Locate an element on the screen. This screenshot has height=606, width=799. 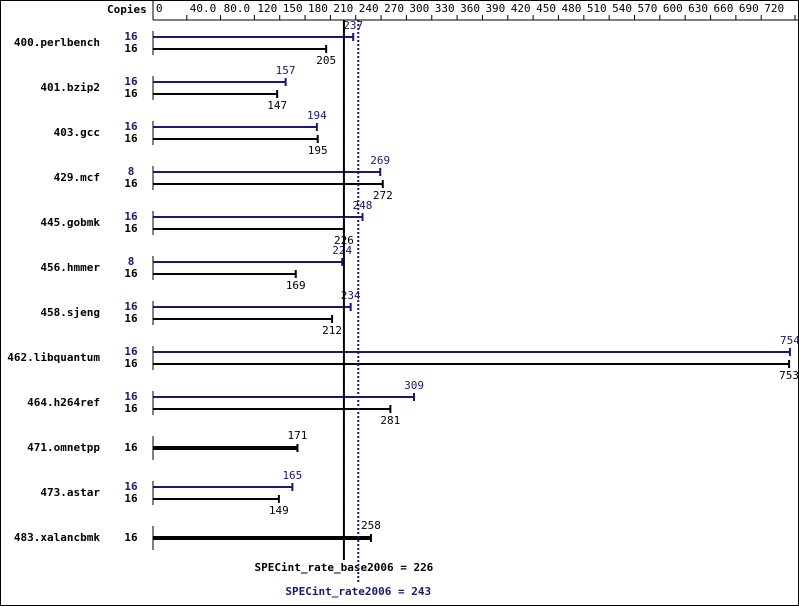
value-label: 753 is located at coordinates (789, 375).